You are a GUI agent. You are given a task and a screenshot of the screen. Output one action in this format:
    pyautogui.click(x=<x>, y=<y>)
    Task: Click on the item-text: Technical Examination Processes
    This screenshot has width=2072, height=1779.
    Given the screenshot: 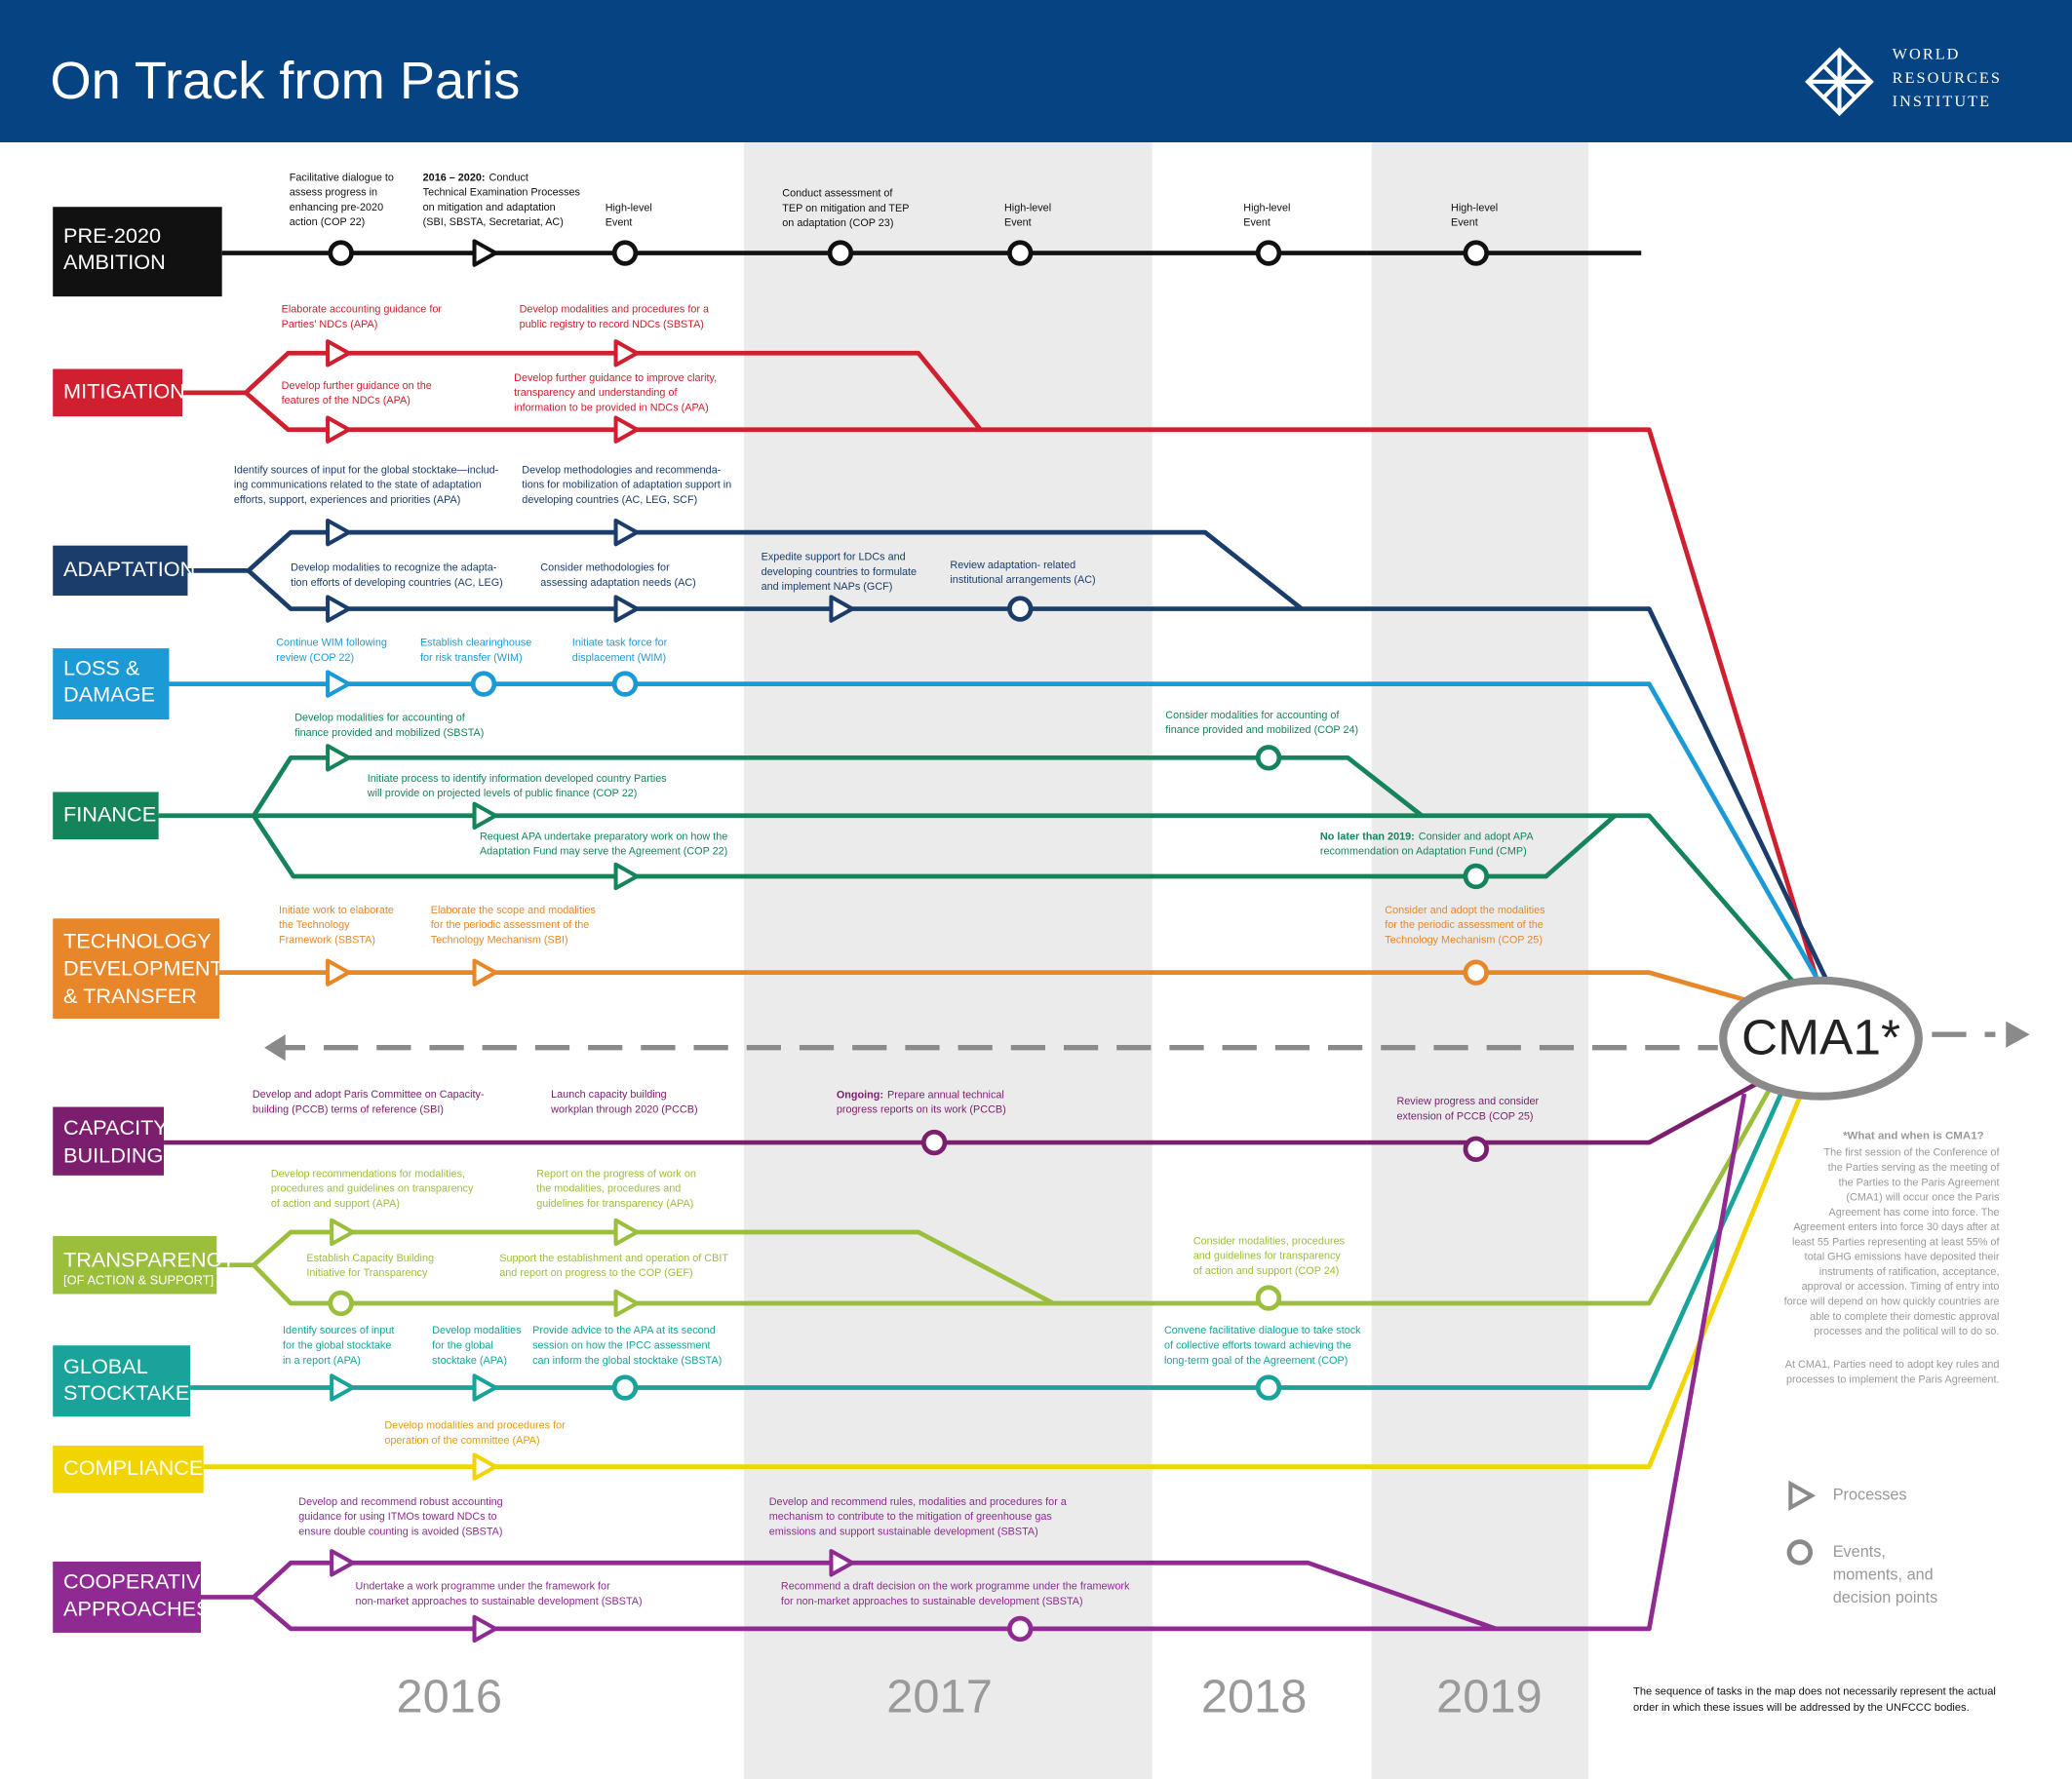 What is the action you would take?
    pyautogui.click(x=502, y=193)
    